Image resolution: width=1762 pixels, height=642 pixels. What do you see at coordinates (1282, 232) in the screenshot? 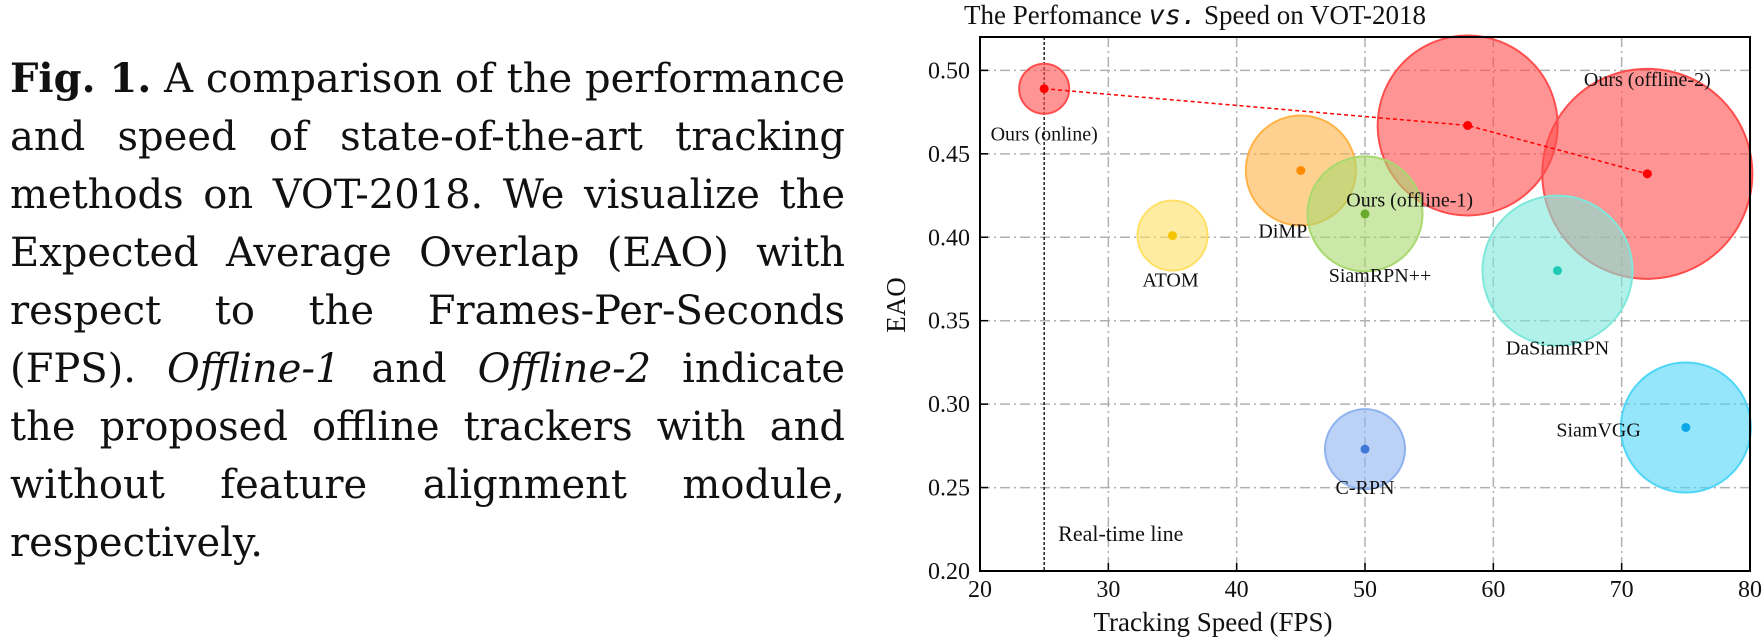
I see `point-label: DiMP` at bounding box center [1282, 232].